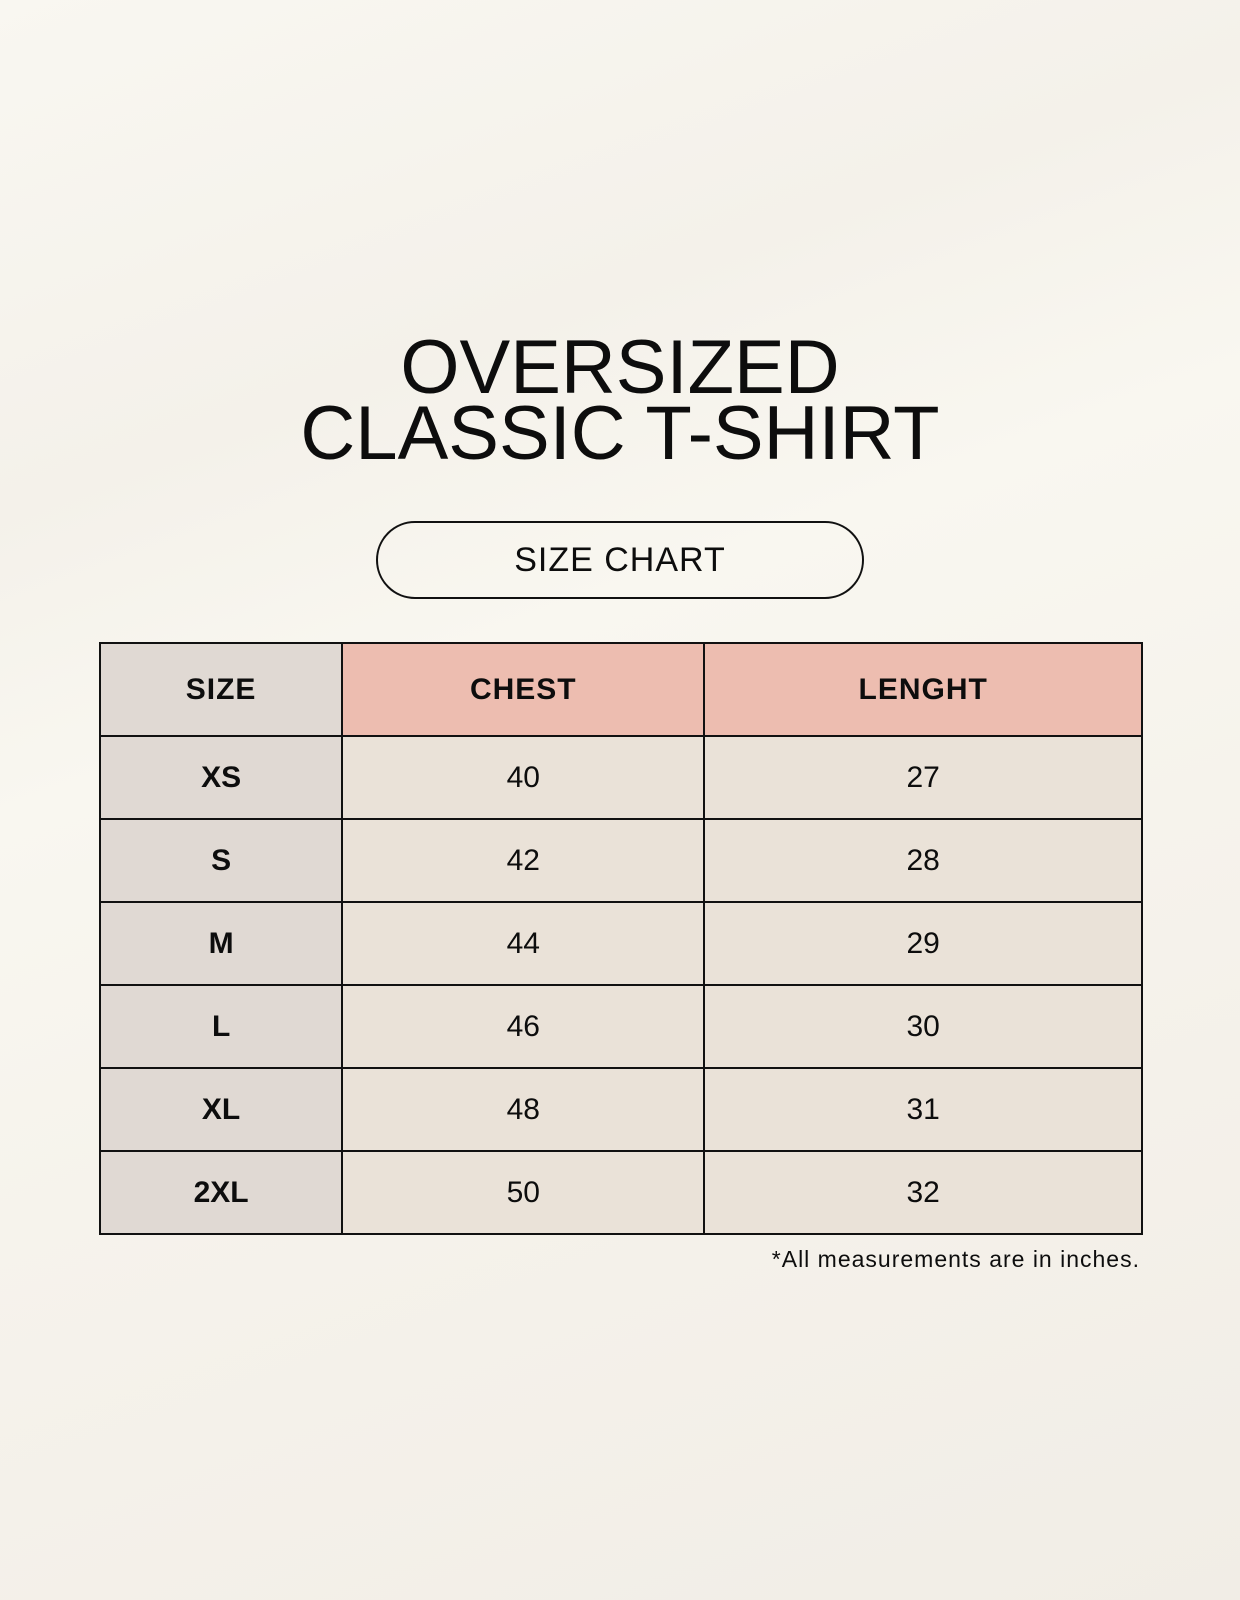  Describe the element at coordinates (923, 777) in the screenshot. I see `length-cell: 27` at that location.